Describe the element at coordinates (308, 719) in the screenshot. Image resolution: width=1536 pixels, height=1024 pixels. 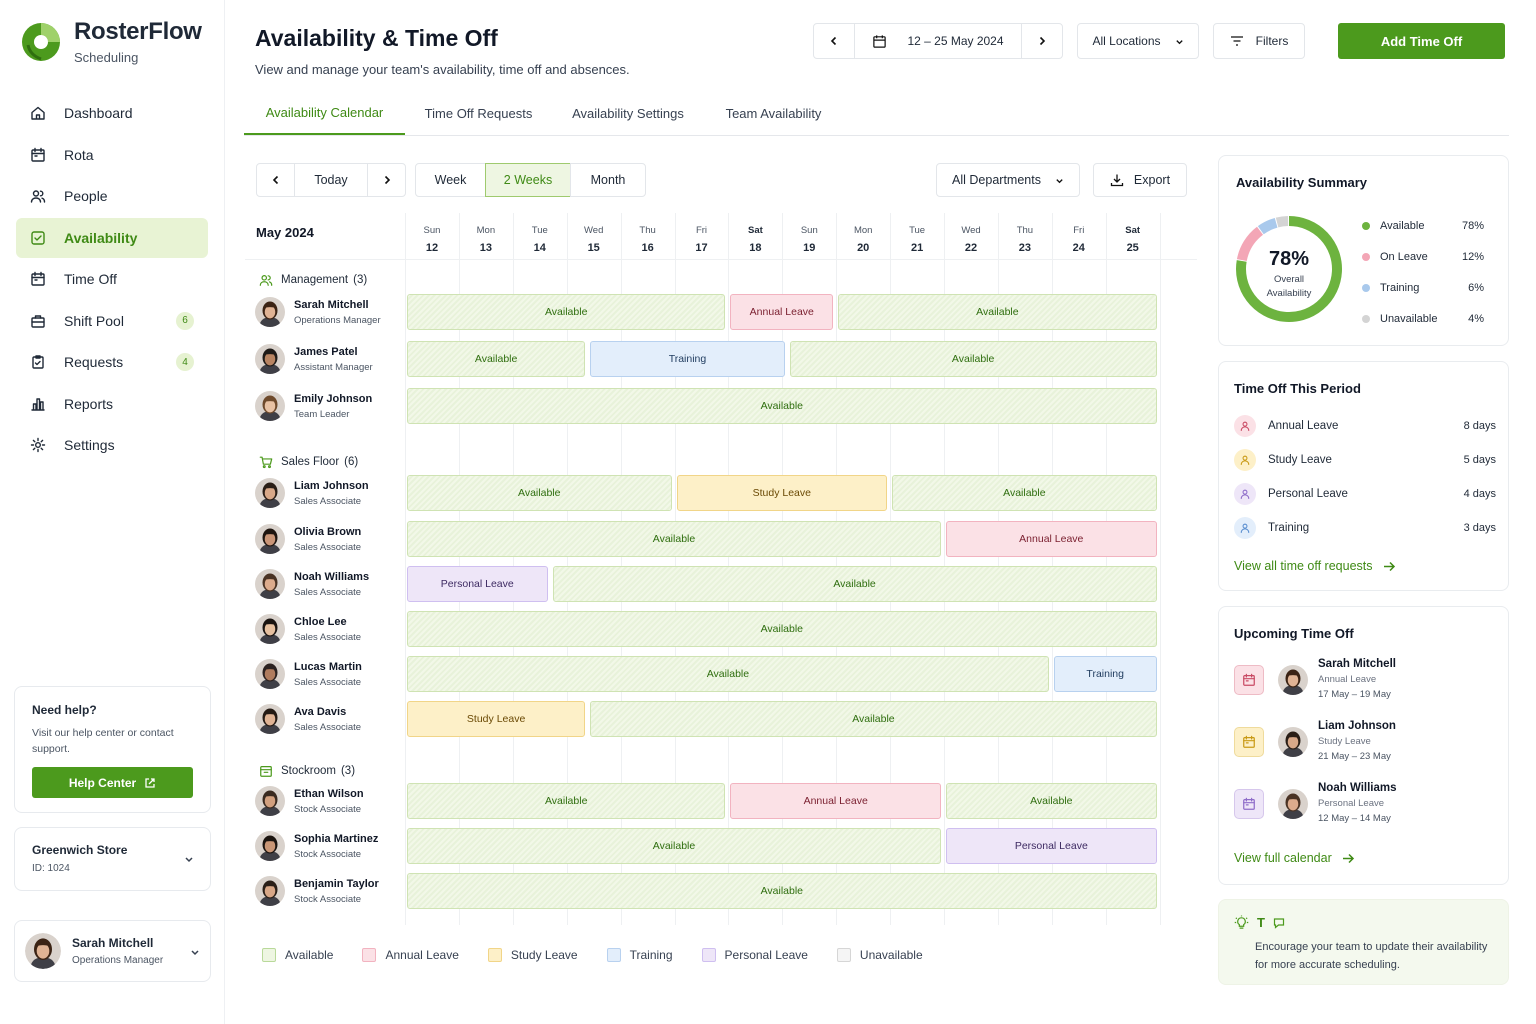
I see `person-row-label: Ava Davis Sales Associate` at that location.